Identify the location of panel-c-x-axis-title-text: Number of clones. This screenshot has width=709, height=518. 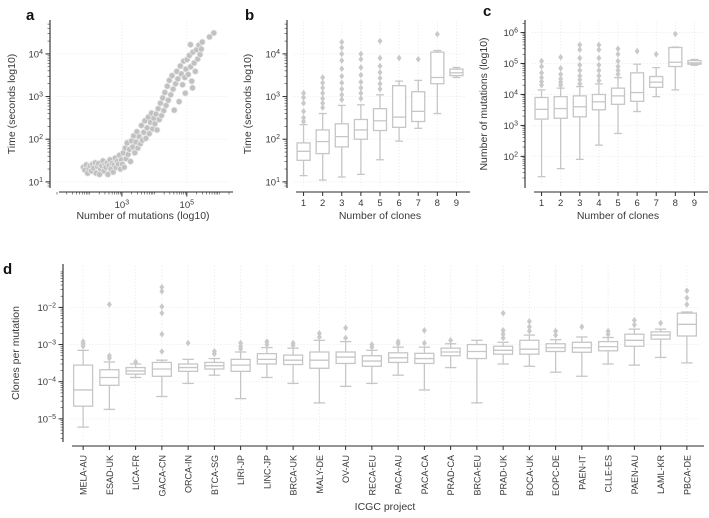
(618, 216).